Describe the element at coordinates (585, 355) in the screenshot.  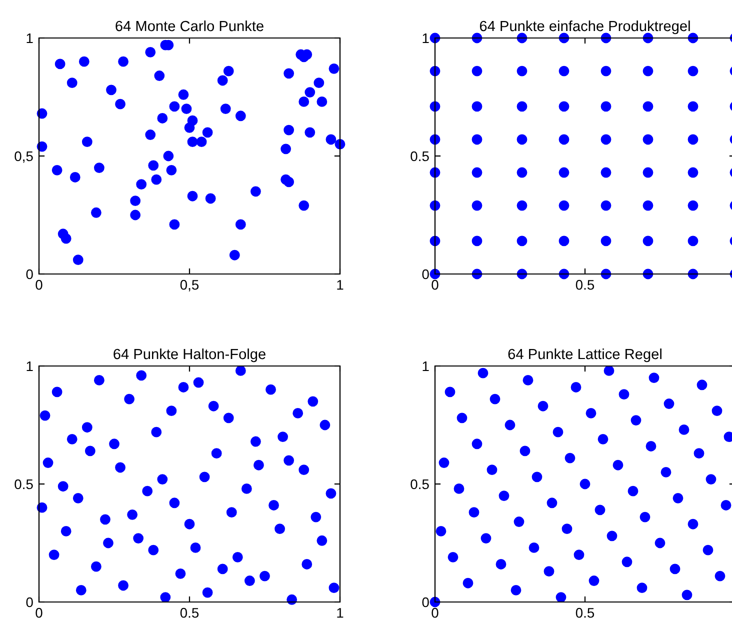
I see `chart-title: 64 Punkte Lattice Regel` at that location.